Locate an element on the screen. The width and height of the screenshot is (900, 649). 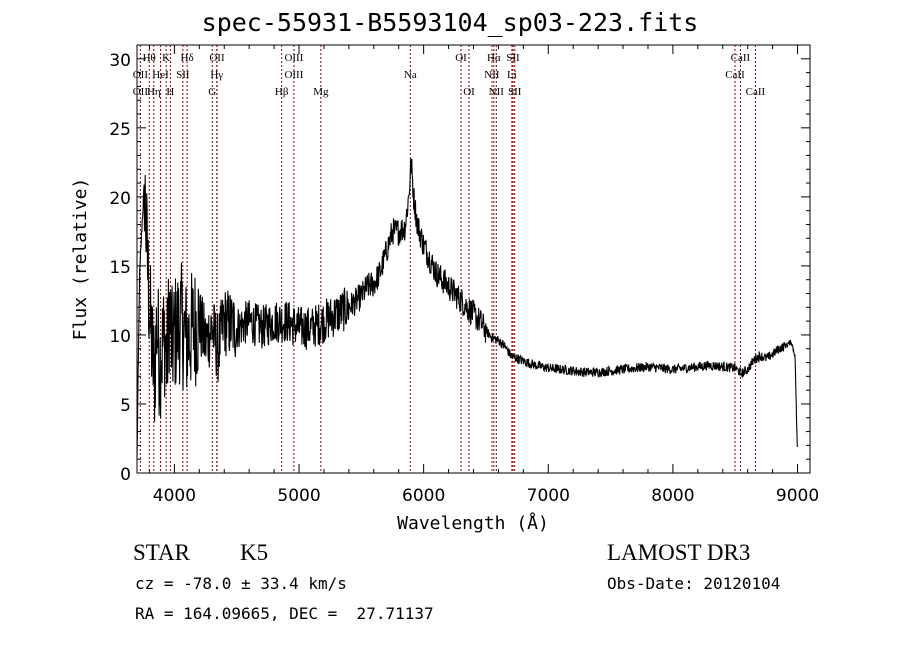
spectral-line-label: Mg is located at coordinates (321, 92).